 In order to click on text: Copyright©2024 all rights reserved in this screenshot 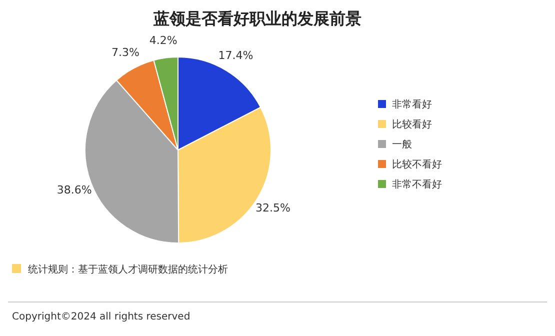, I will do `click(101, 317)`.